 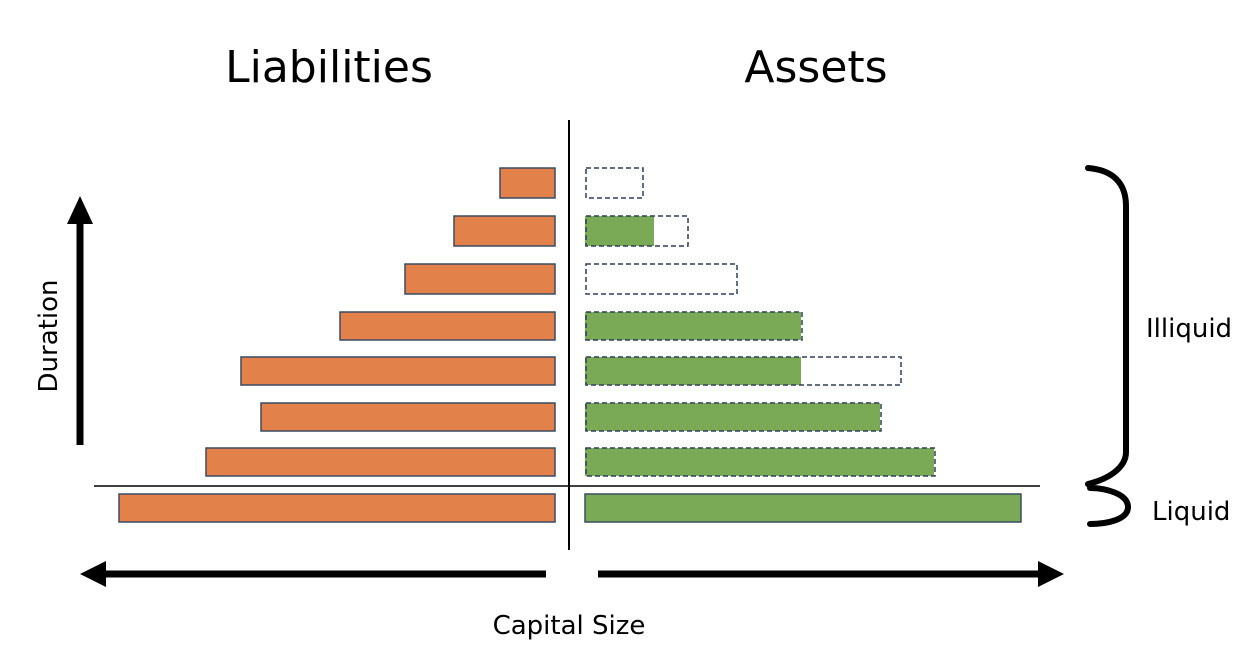 What do you see at coordinates (329, 67) in the screenshot?
I see `liabilities-heading: Liabilities` at bounding box center [329, 67].